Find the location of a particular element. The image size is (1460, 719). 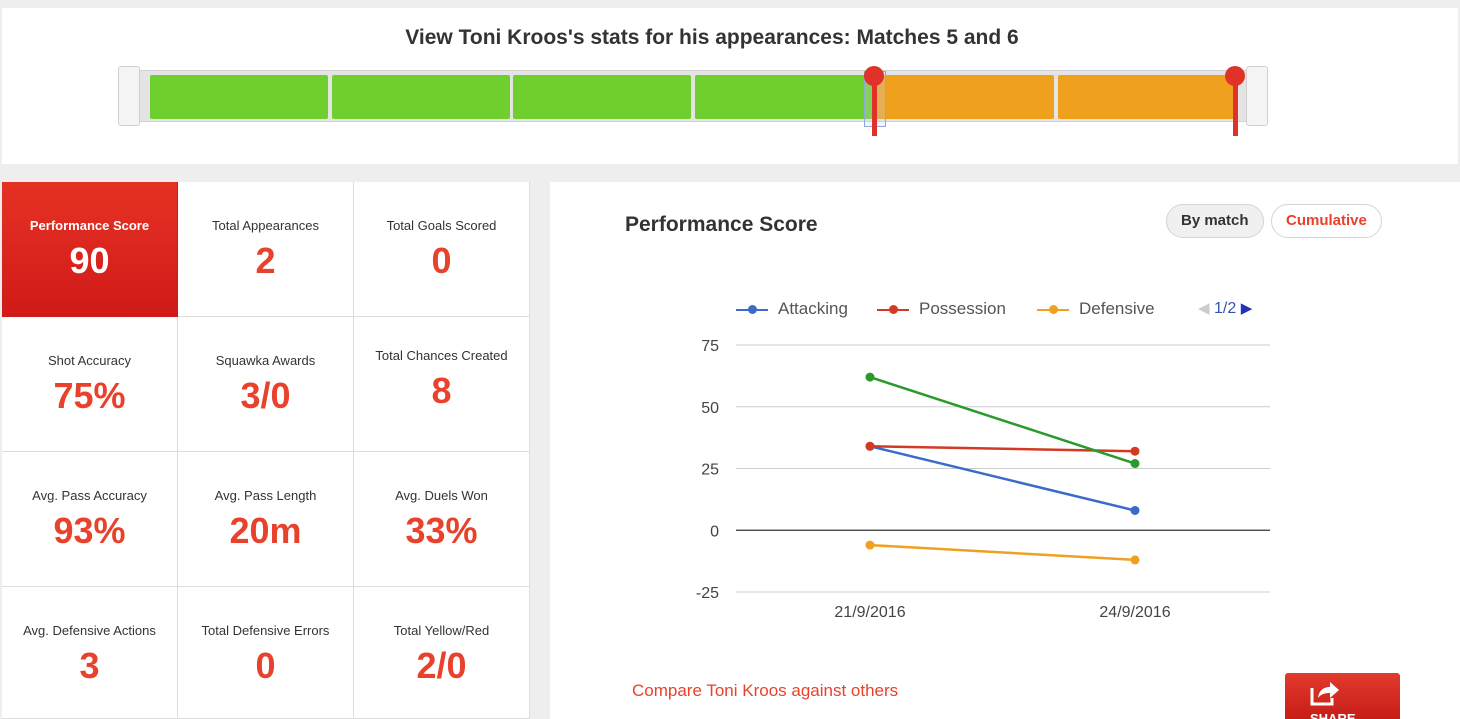

stat-value: 20m is located at coordinates (265, 530).